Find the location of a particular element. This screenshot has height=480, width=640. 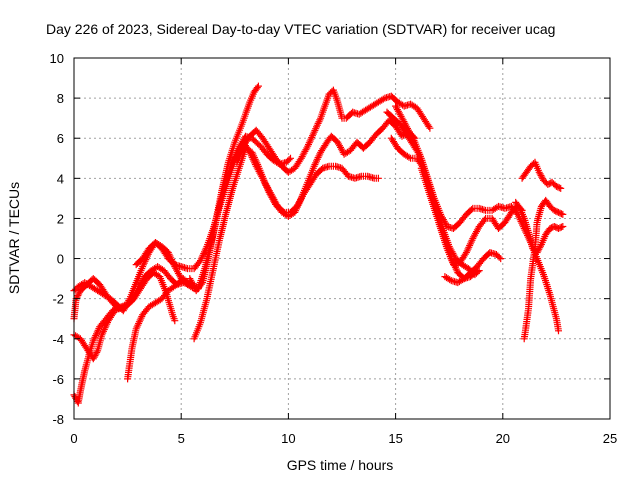

y-axis-label: SDTVAR / TECUs is located at coordinates (14, 238).